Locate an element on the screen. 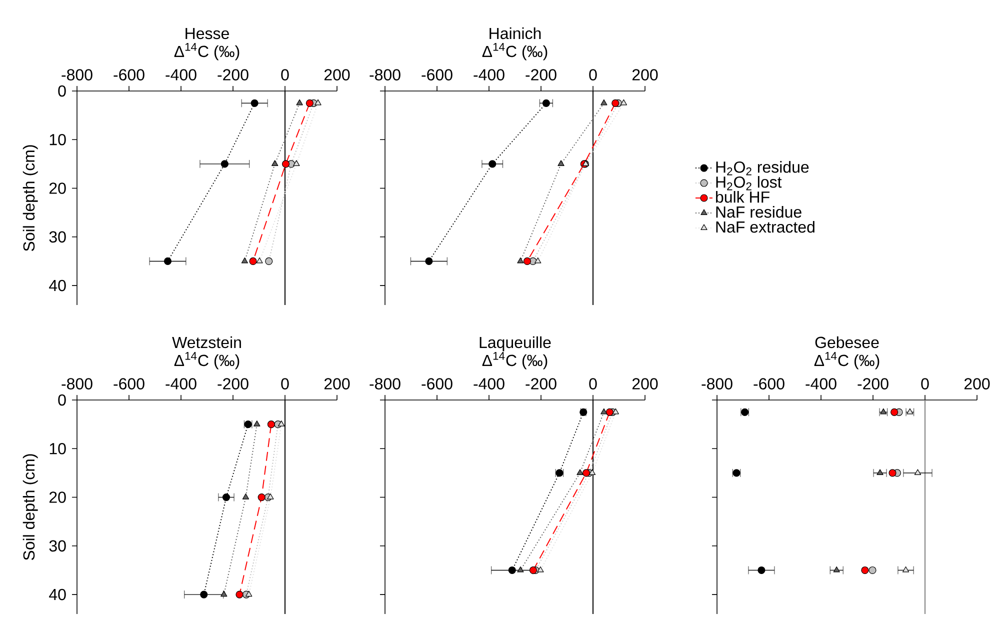 Image resolution: width=995 pixels, height=617 pixels. legend-label: H$_{2}$O$_{2}$ residue is located at coordinates (762, 168).